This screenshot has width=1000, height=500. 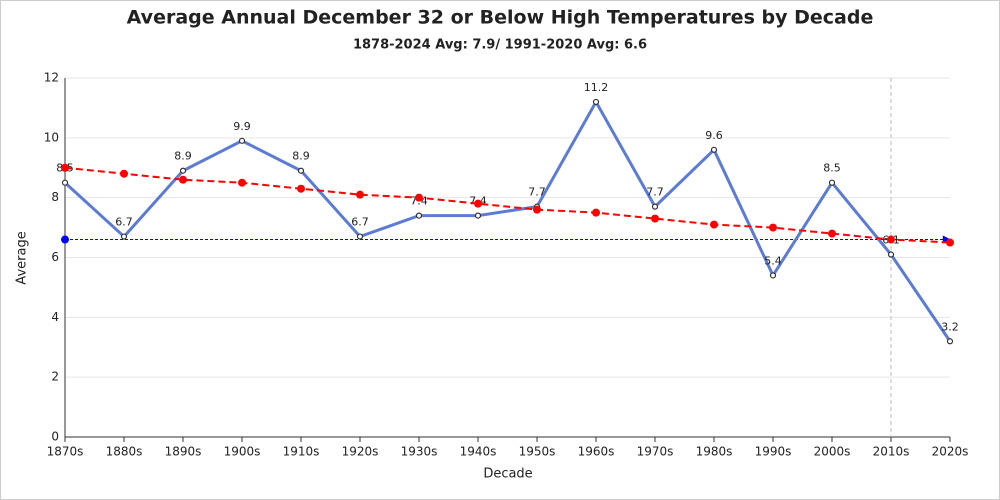 I want to click on data-label: 9.6, so click(x=714, y=135).